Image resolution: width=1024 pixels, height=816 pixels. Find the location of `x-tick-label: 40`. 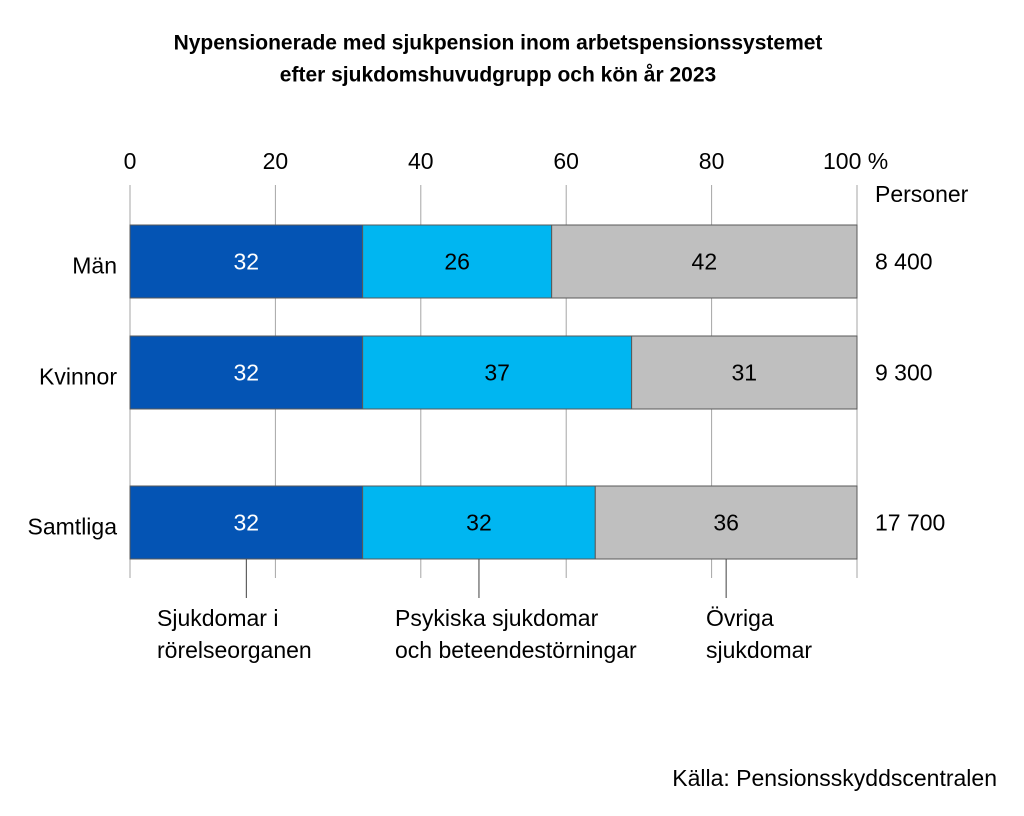

x-tick-label: 40 is located at coordinates (421, 161).